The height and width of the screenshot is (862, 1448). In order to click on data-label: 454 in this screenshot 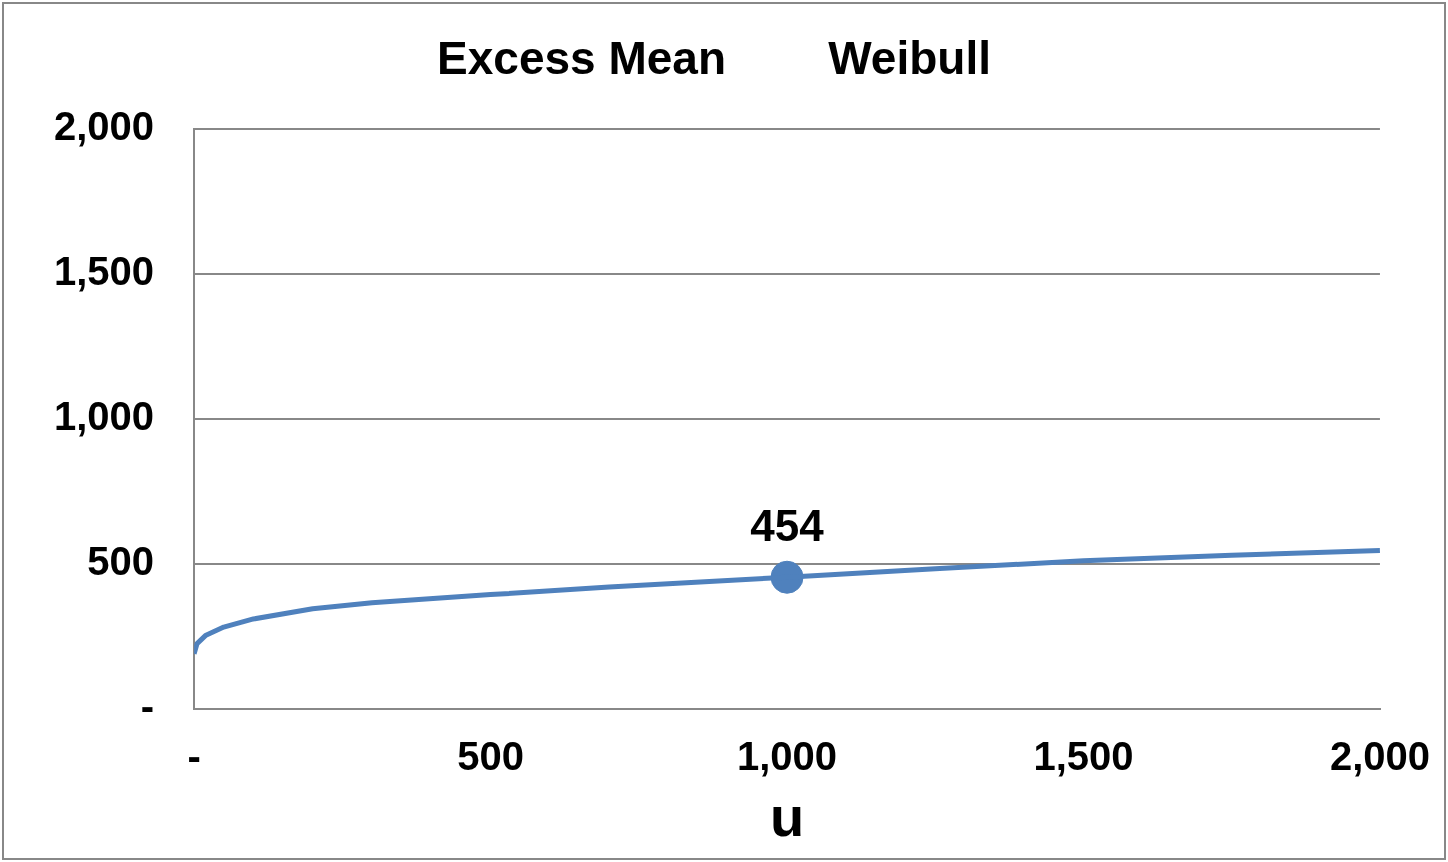, I will do `click(787, 526)`.